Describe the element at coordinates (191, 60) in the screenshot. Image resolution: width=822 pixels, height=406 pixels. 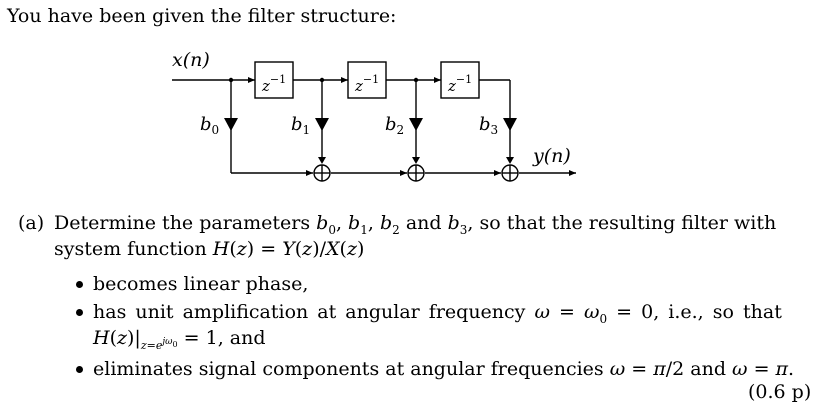
I see `input-label: x(n)` at that location.